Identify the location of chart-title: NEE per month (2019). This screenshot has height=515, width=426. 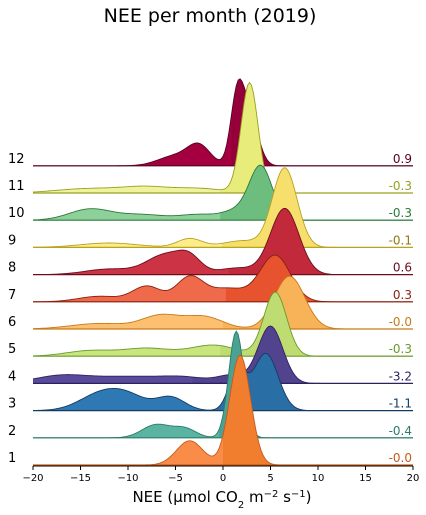
(210, 16).